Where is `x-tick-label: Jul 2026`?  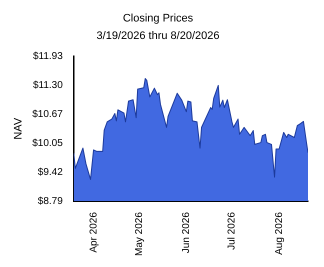
x-tick-label: Jul 2026 is located at coordinates (232, 231).